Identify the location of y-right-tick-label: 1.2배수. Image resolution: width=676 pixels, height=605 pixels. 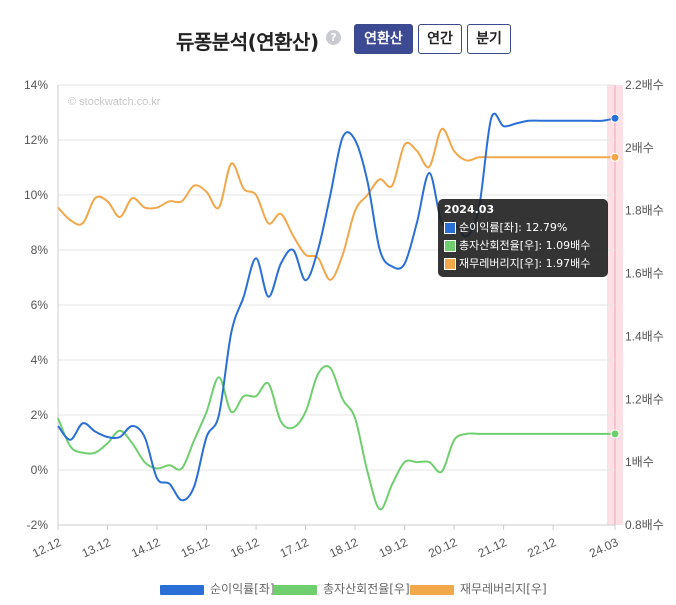
(644, 399).